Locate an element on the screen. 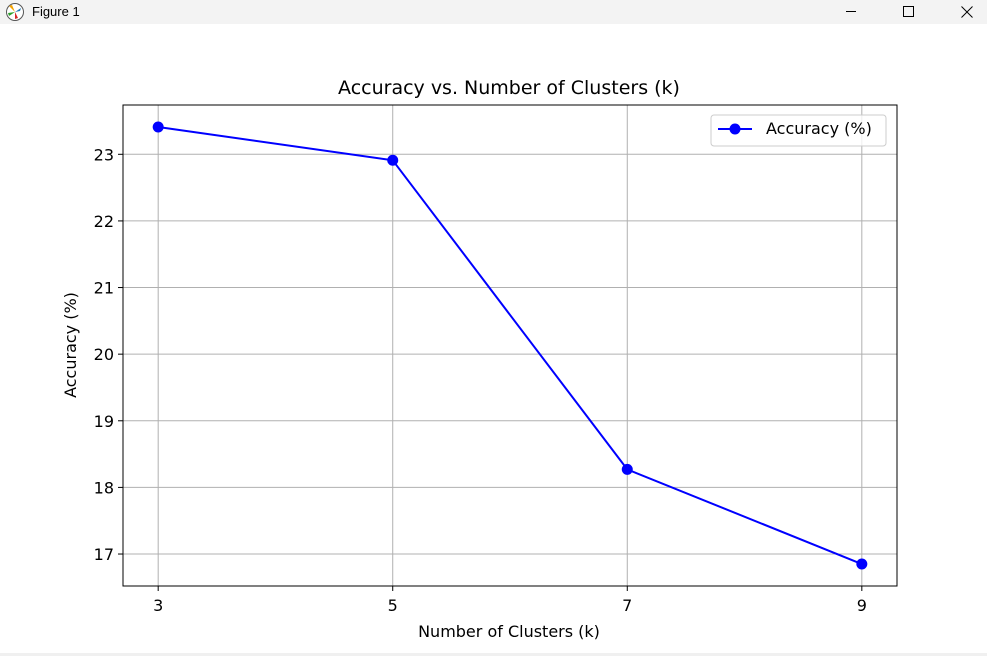  window-title: Figure 1 is located at coordinates (56, 11).